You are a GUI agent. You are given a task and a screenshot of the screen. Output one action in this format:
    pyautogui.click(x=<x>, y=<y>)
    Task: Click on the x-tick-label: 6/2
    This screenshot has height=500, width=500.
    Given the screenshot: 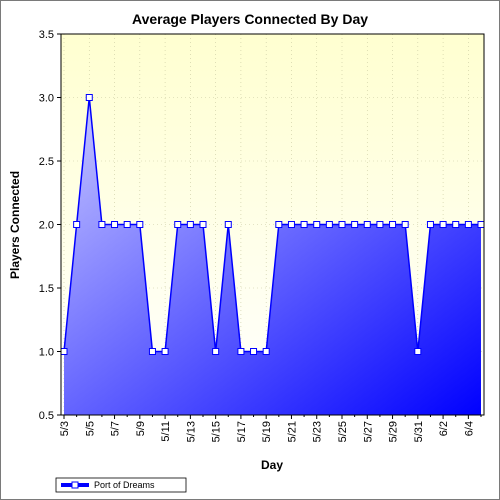 What is the action you would take?
    pyautogui.click(x=444, y=428)
    